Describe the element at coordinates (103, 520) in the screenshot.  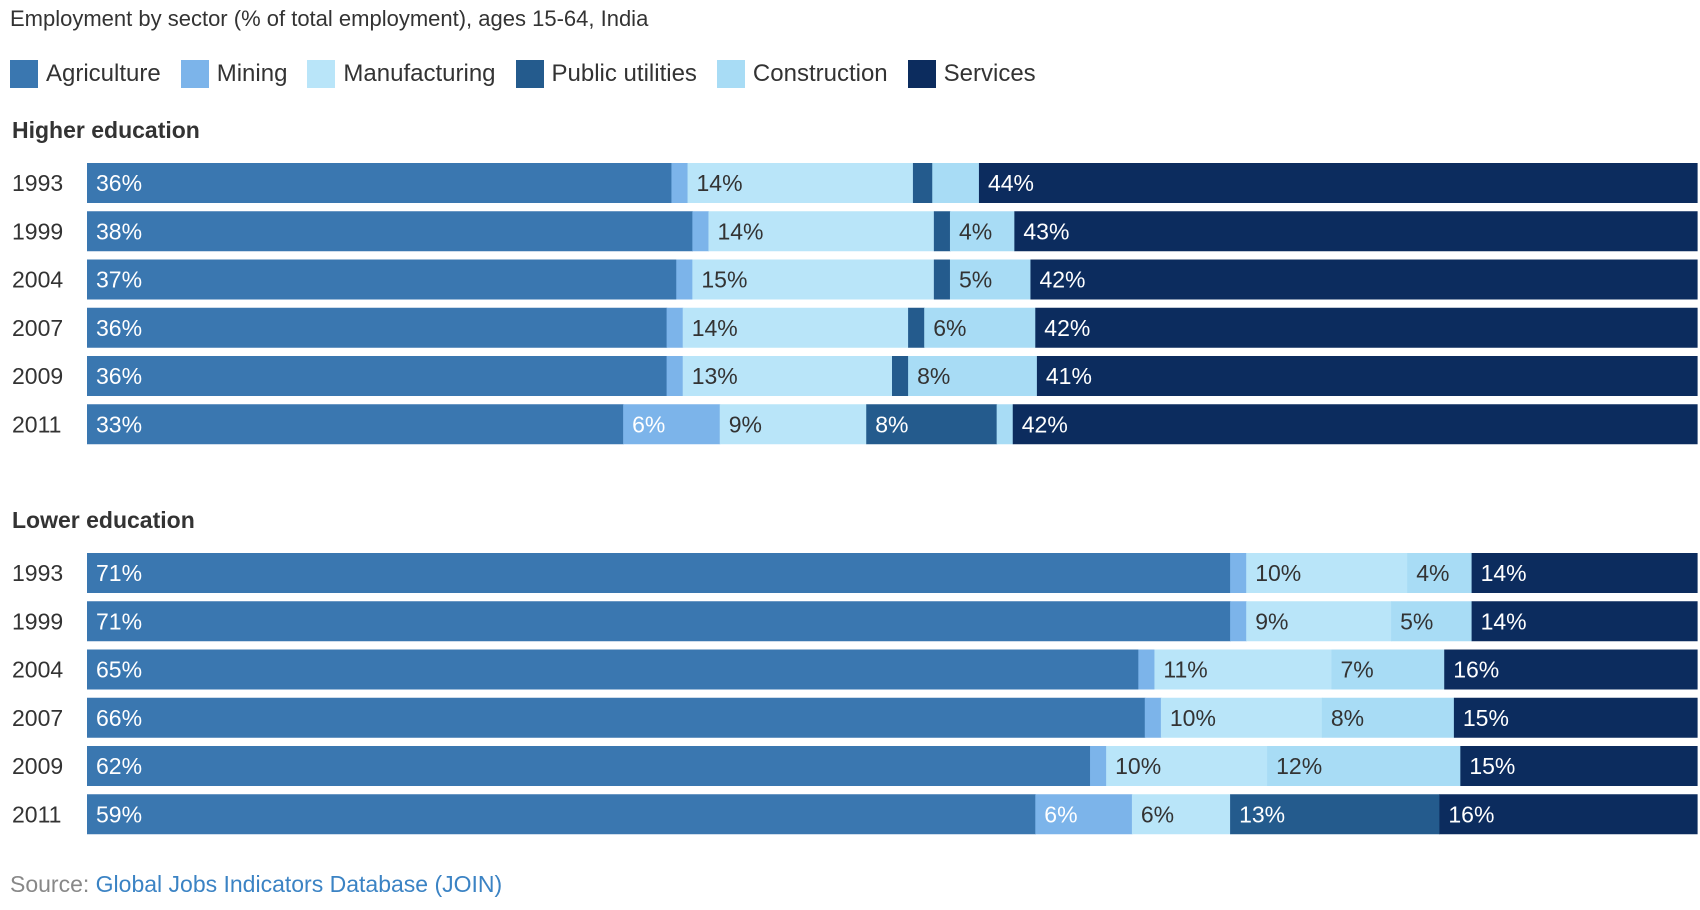
I see `panel-title: Lower education` at that location.